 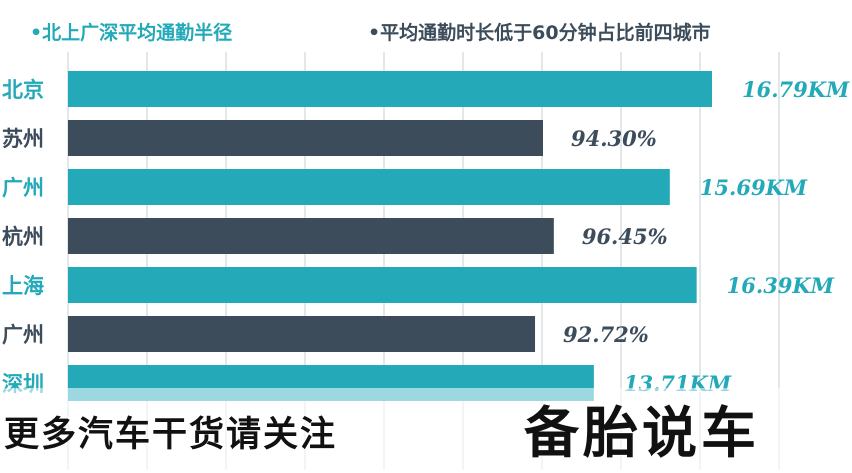 I want to click on data-label: 16.79KM, so click(x=796, y=89).